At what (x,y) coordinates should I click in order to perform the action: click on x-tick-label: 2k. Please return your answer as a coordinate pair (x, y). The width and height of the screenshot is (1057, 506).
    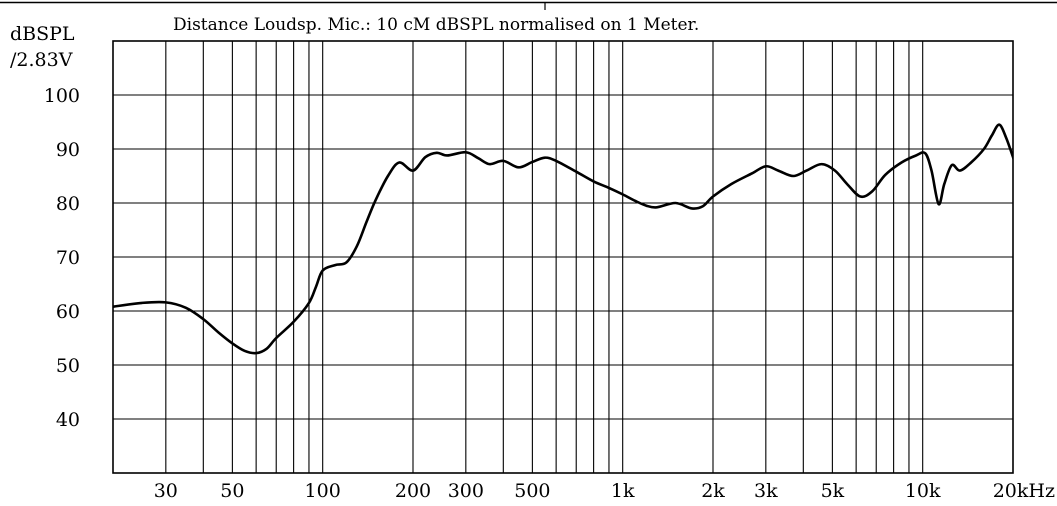
    Looking at the image, I should click on (713, 490).